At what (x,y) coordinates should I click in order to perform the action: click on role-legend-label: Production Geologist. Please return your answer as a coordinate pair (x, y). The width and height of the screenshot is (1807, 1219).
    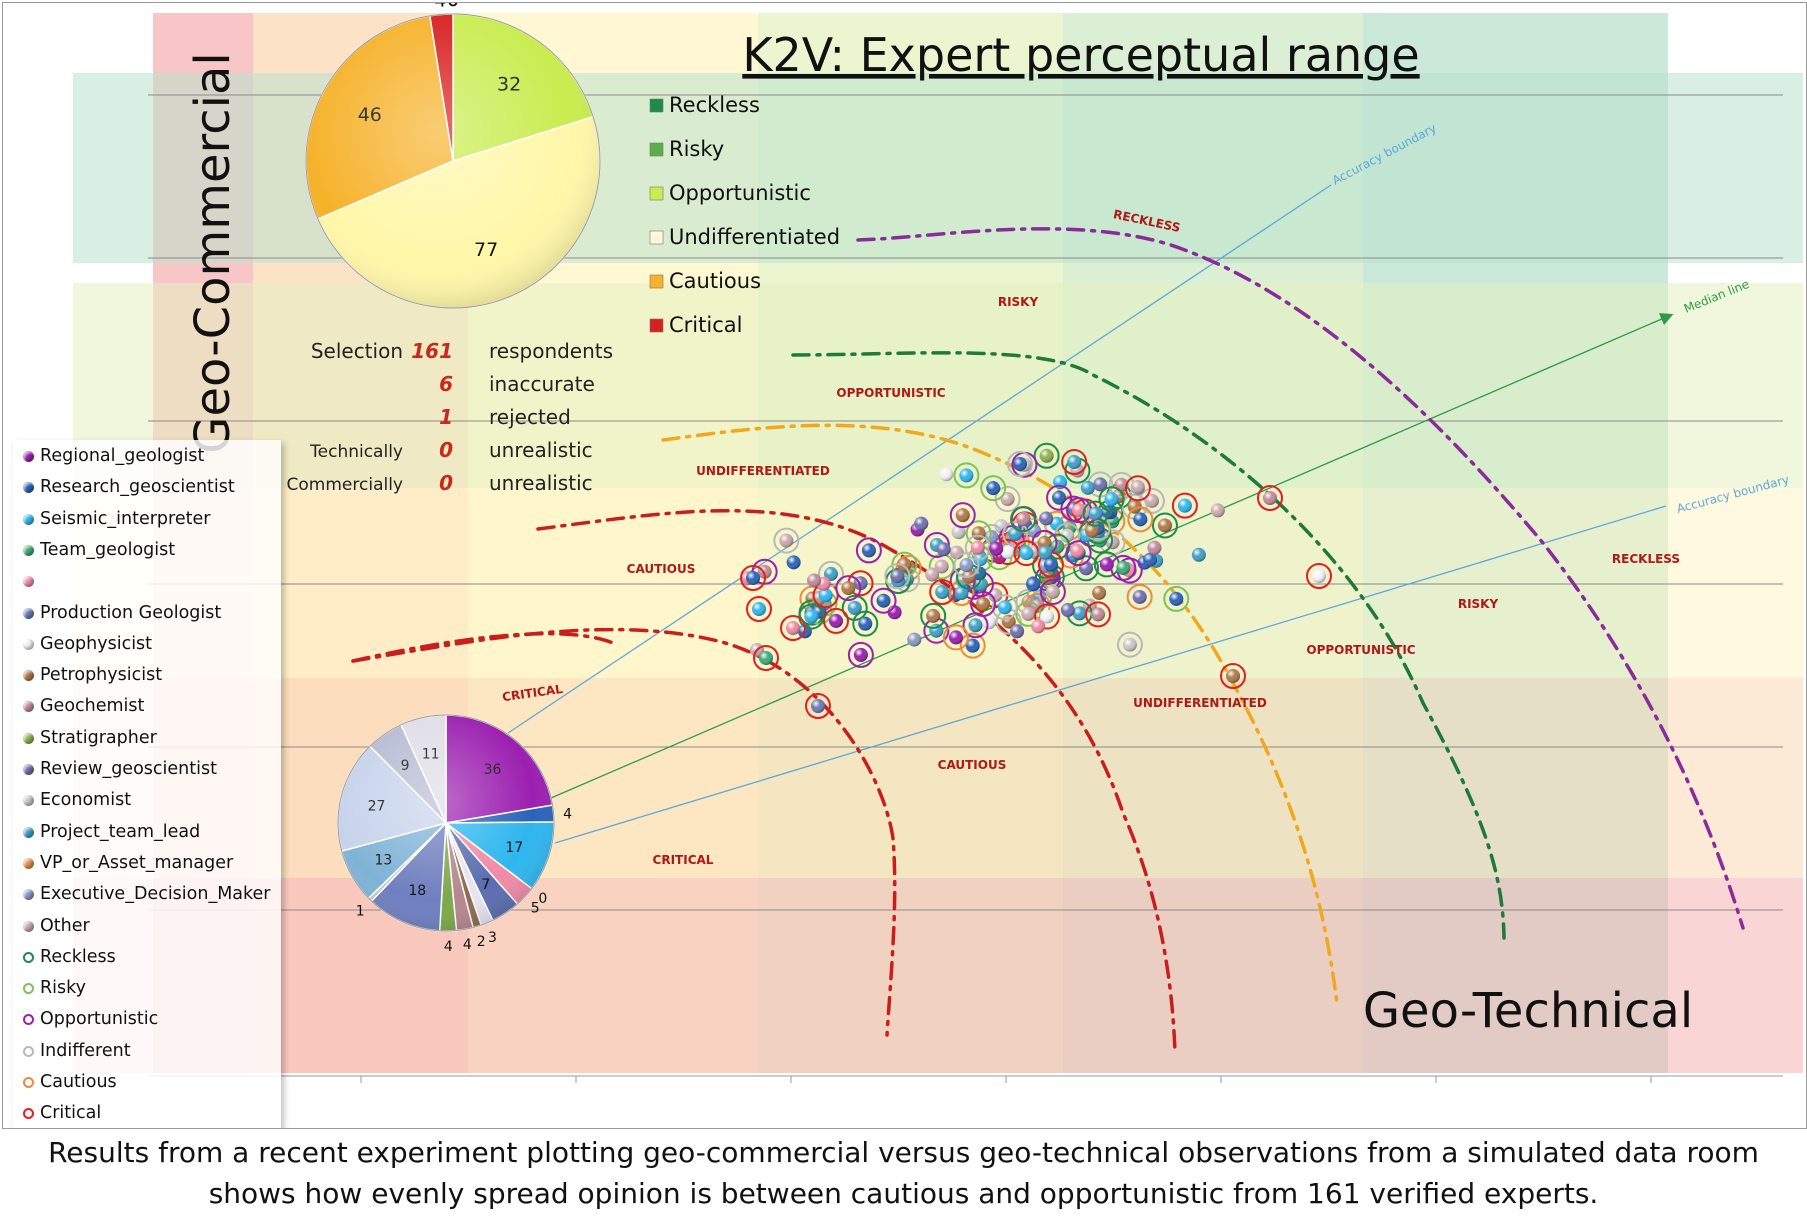
    Looking at the image, I should click on (131, 612).